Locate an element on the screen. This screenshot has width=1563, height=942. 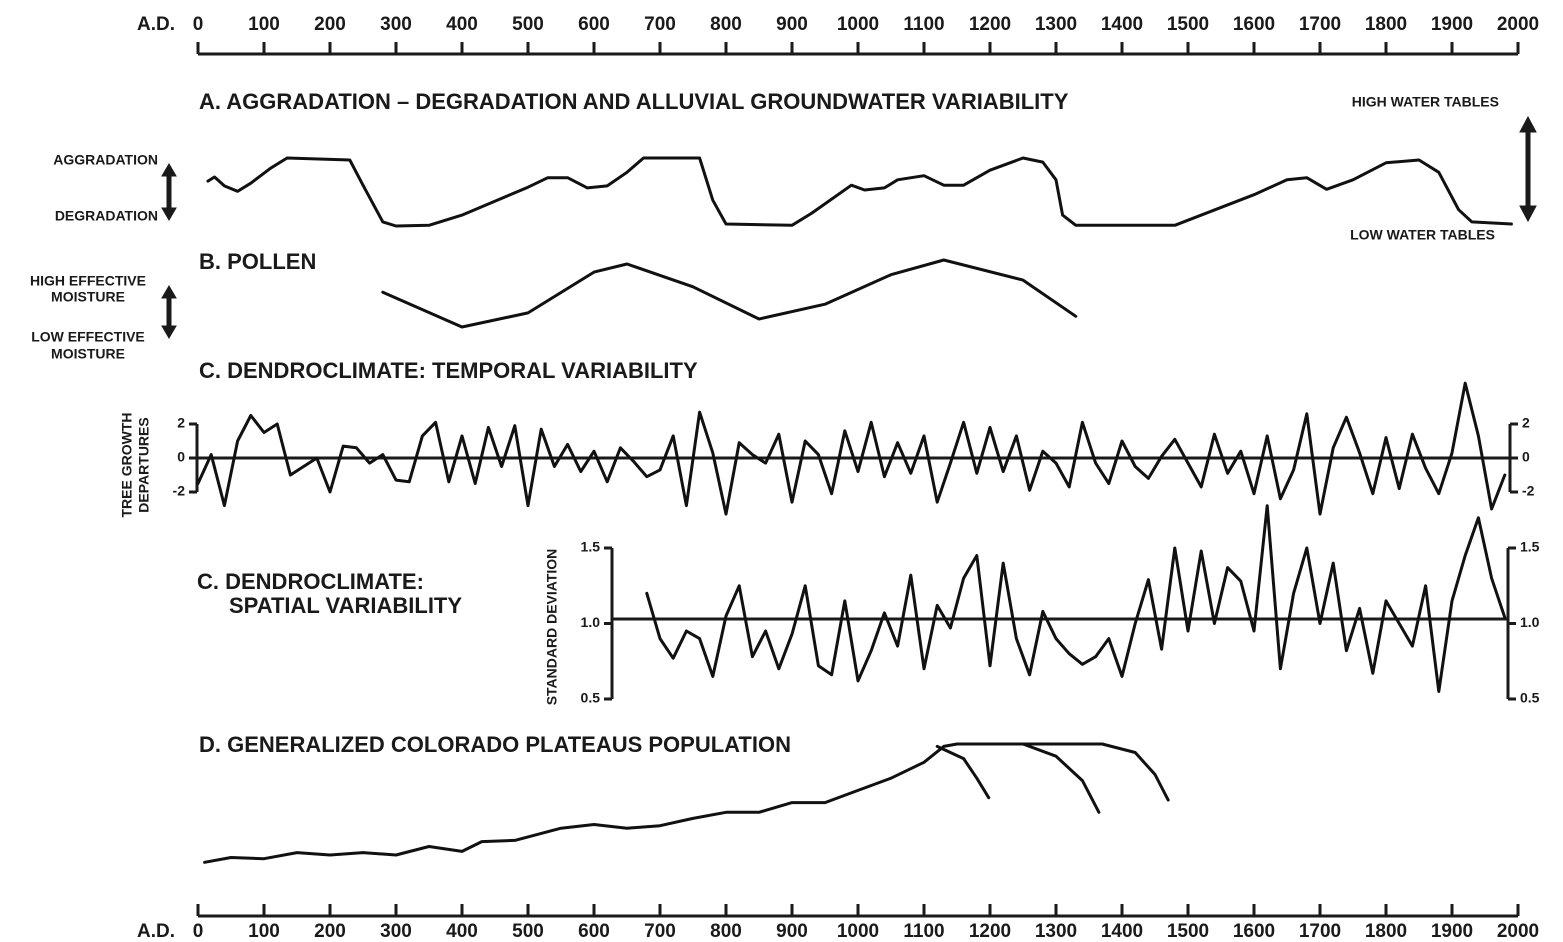
y-axis-label: DEPARTURES is located at coordinates (144, 464).